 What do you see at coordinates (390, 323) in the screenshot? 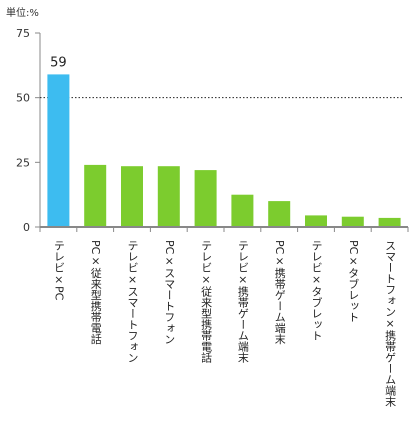
I see `x-tick-label: スマートフォン×携帯ゲーム端末` at bounding box center [390, 323].